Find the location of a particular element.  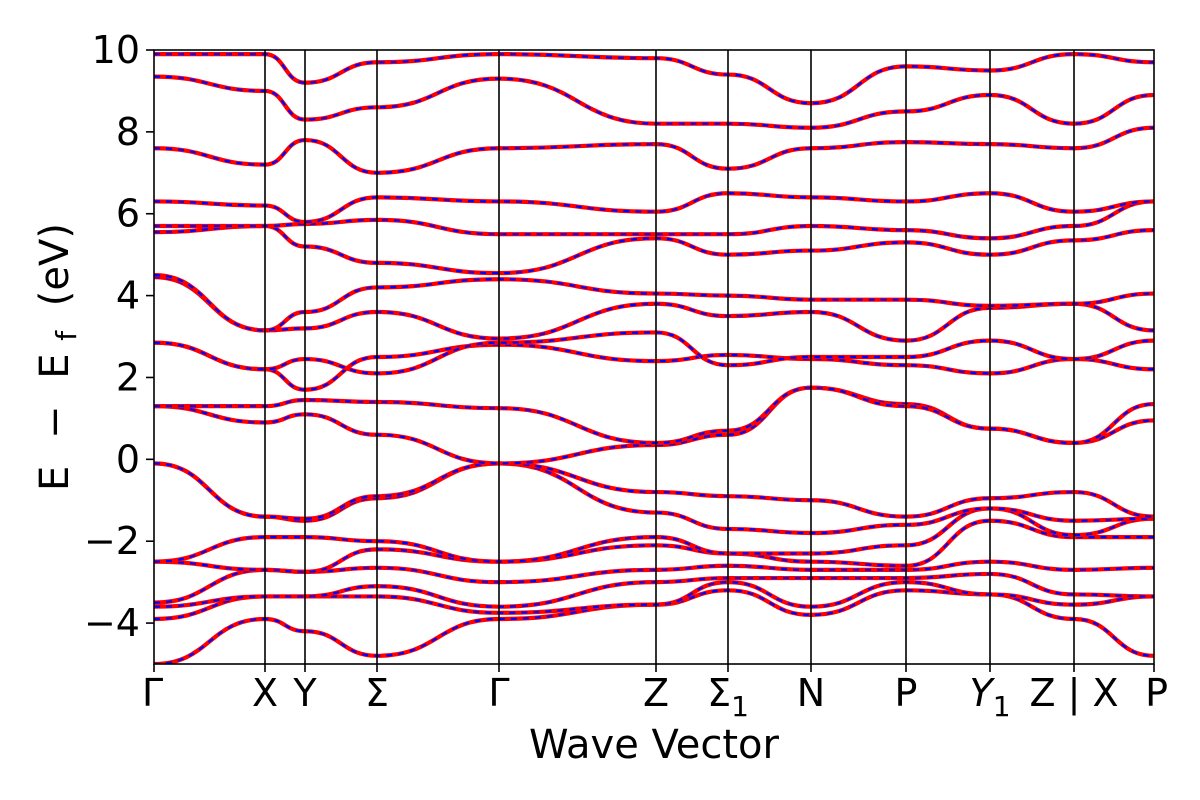

x-tick-label-5: Z is located at coordinates (656, 693).